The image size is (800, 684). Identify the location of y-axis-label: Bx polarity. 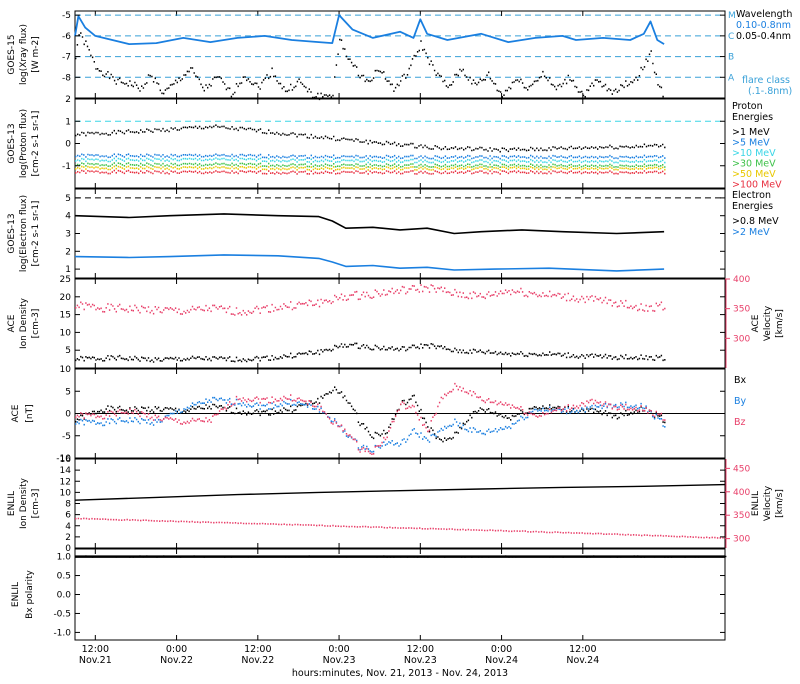
(30, 594).